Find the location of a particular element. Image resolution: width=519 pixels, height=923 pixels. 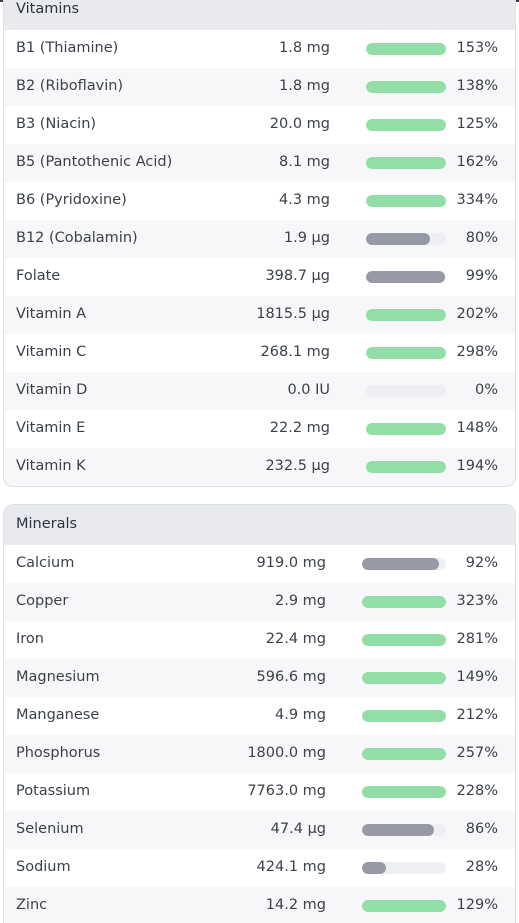

nutrient-name: Vitamin E is located at coordinates (51, 428).